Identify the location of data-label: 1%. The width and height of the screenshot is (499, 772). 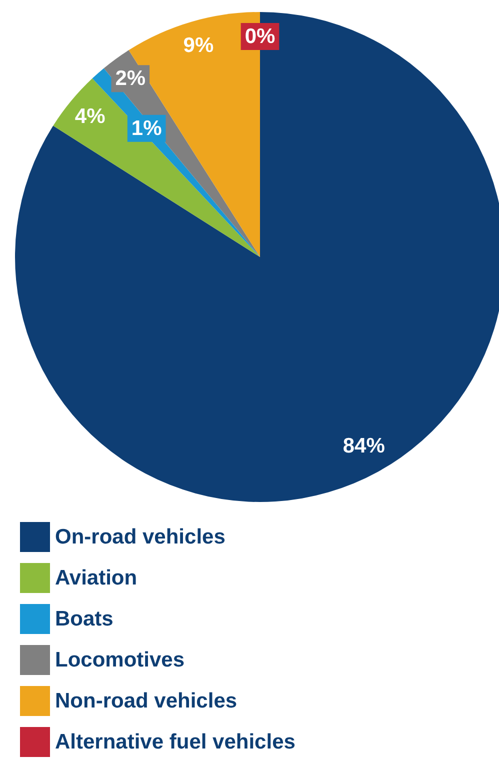
(146, 128).